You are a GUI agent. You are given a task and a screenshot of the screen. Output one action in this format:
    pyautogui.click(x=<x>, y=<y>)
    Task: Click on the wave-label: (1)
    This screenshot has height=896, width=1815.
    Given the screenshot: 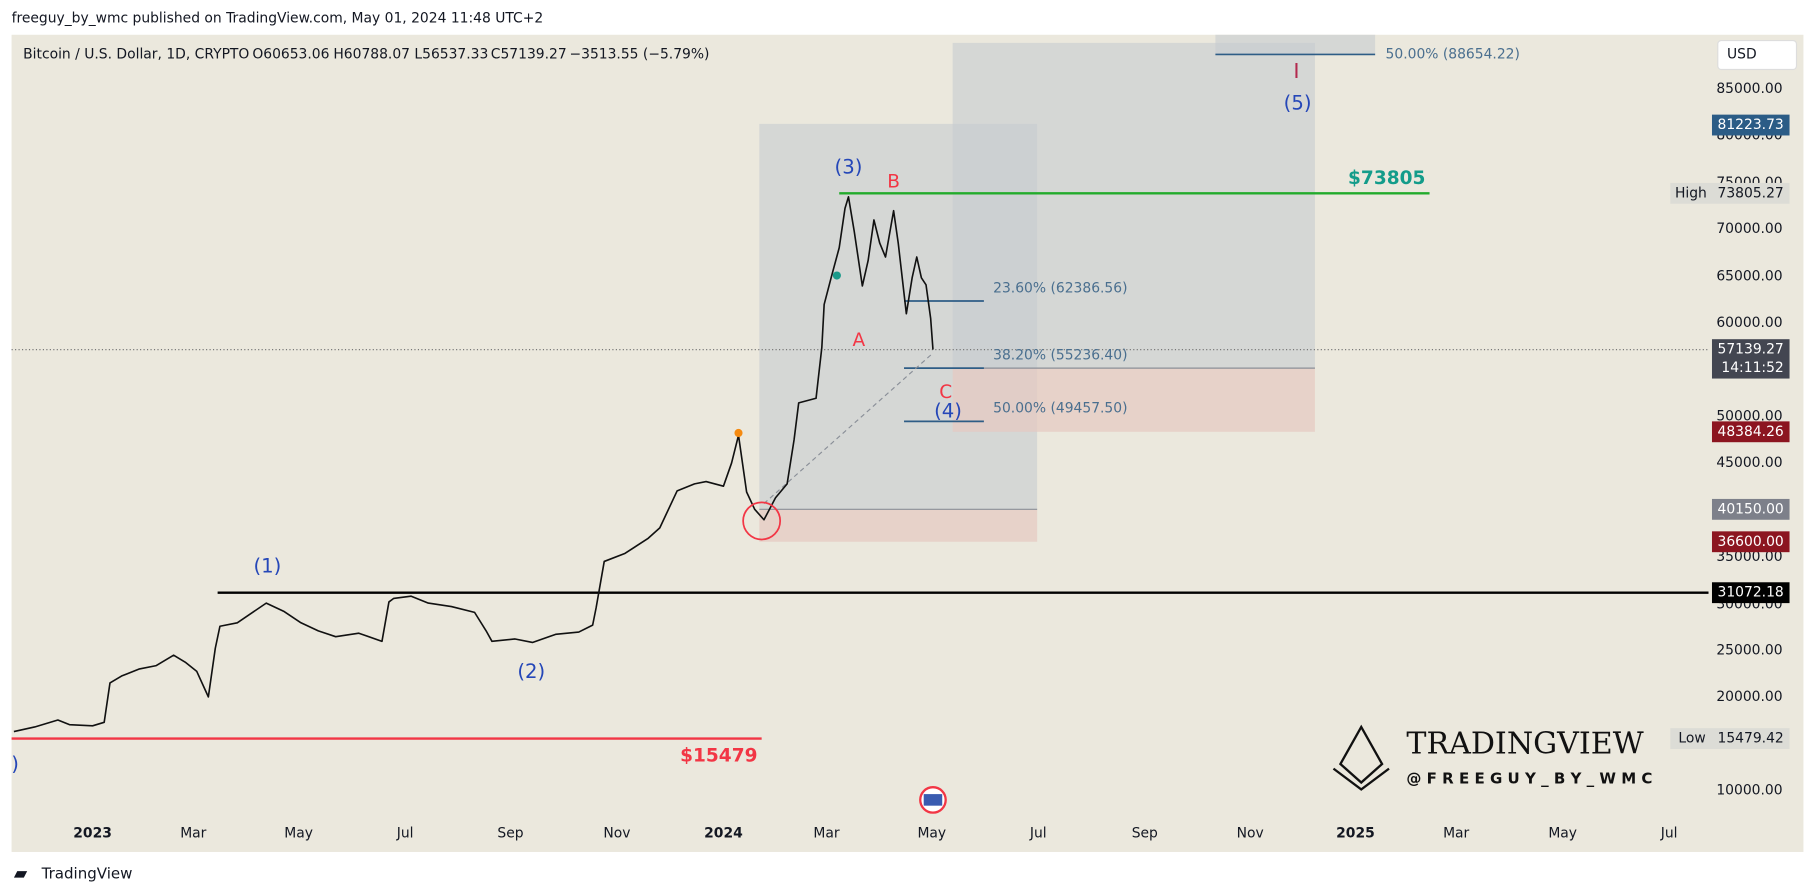 What is the action you would take?
    pyautogui.click(x=267, y=566)
    